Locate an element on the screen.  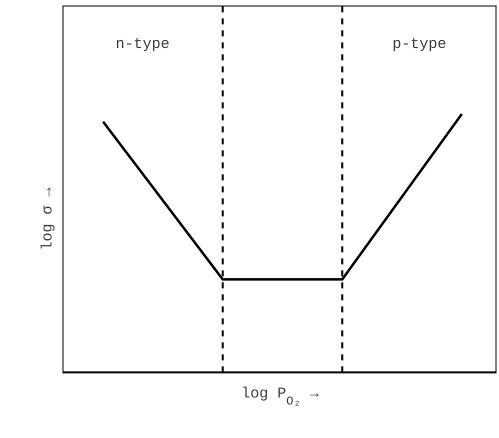
y-axis-title: log σ → is located at coordinates (48, 219).